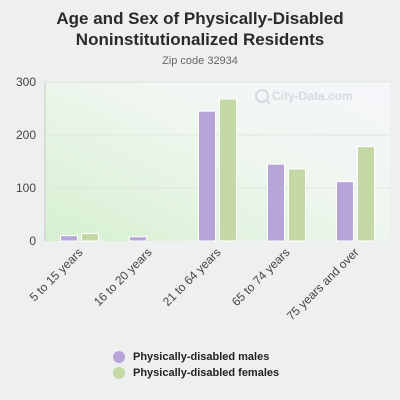  I want to click on chart-title-line1: Age and Sex of Physically-Disabled, so click(200, 18).